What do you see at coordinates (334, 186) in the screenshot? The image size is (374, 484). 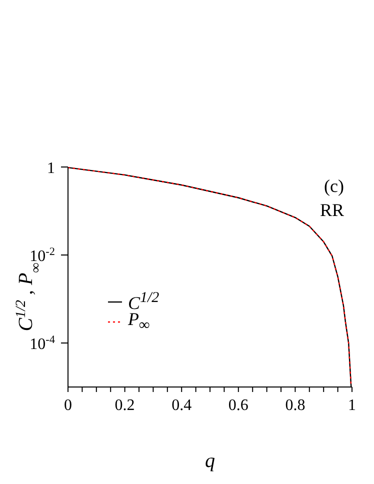 I see `annotation: (c)` at bounding box center [334, 186].